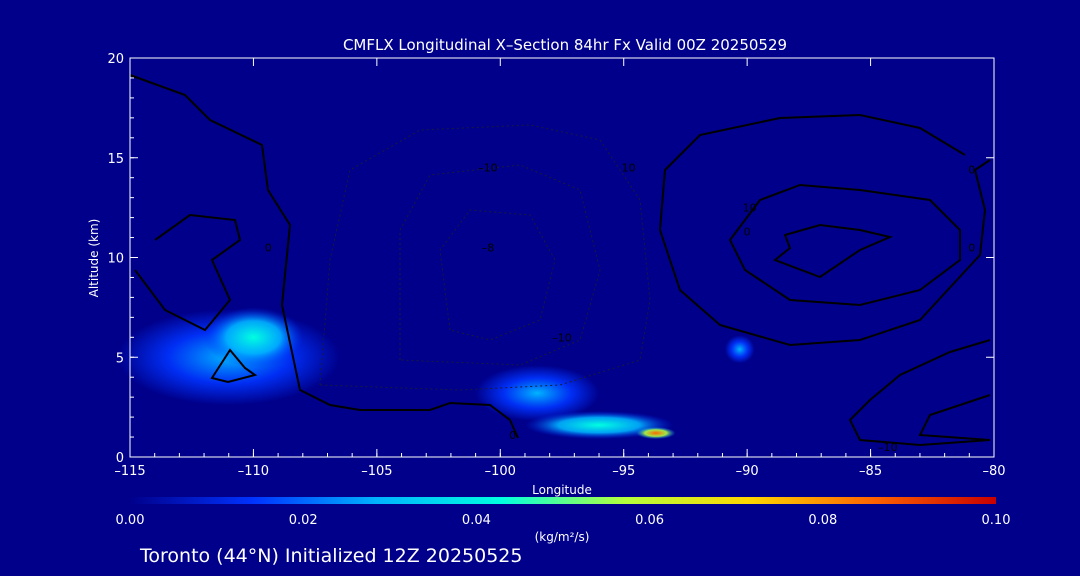 The width and height of the screenshot is (1080, 576). What do you see at coordinates (919, 393) in the screenshot?
I see `east-contour-low` at bounding box center [919, 393].